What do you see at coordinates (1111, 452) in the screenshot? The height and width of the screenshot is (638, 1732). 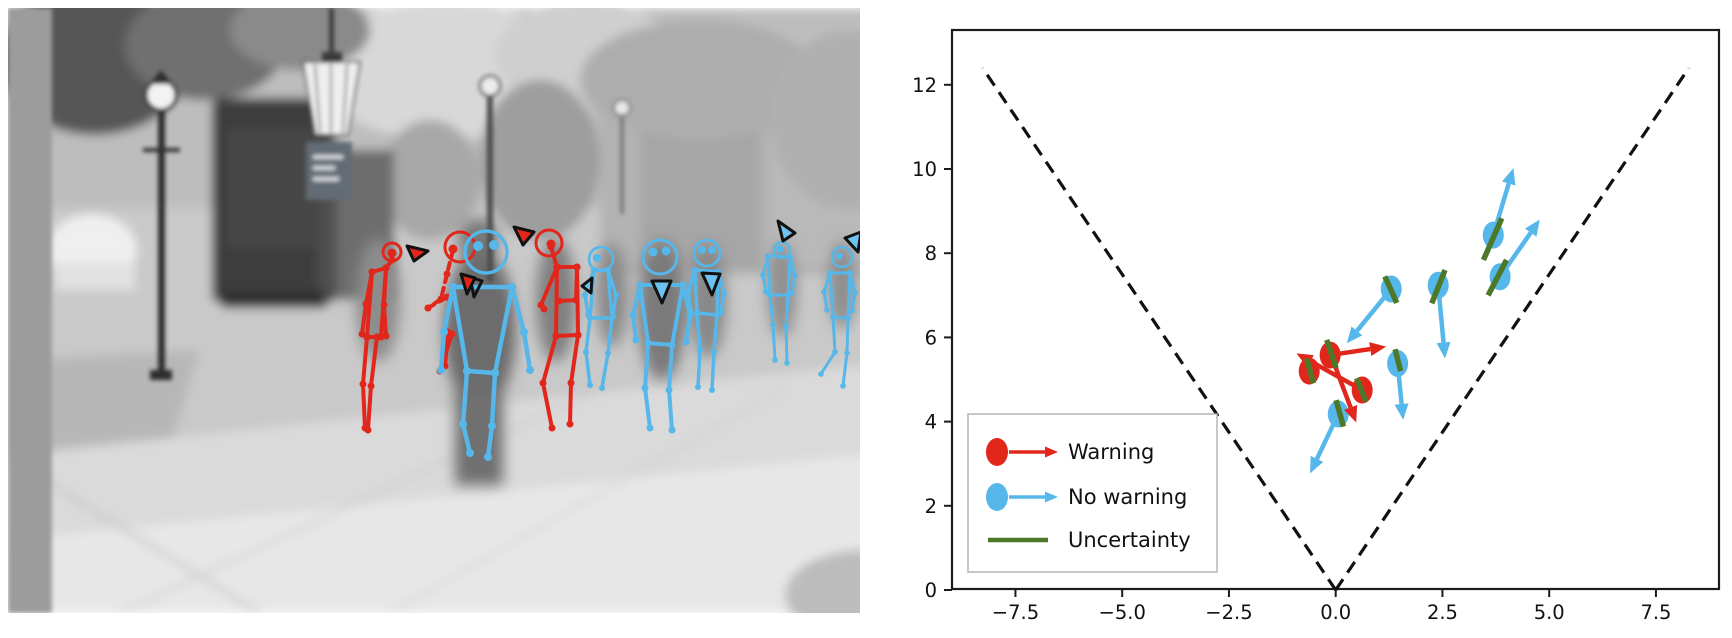 I see `legend-label: Warning` at bounding box center [1111, 452].